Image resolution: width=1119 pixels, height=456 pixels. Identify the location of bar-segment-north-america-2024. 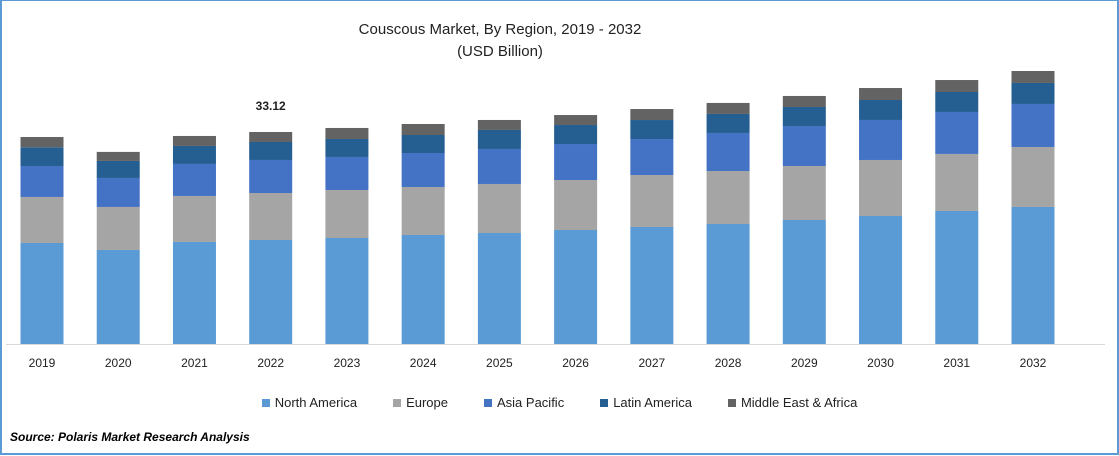
(423, 289).